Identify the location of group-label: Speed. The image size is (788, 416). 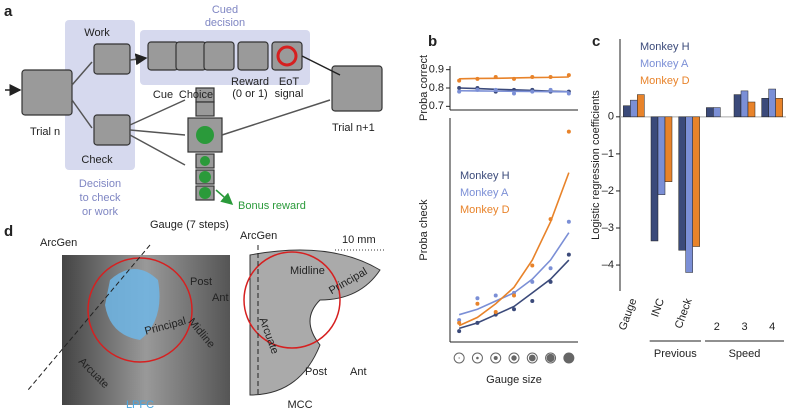
(745, 354).